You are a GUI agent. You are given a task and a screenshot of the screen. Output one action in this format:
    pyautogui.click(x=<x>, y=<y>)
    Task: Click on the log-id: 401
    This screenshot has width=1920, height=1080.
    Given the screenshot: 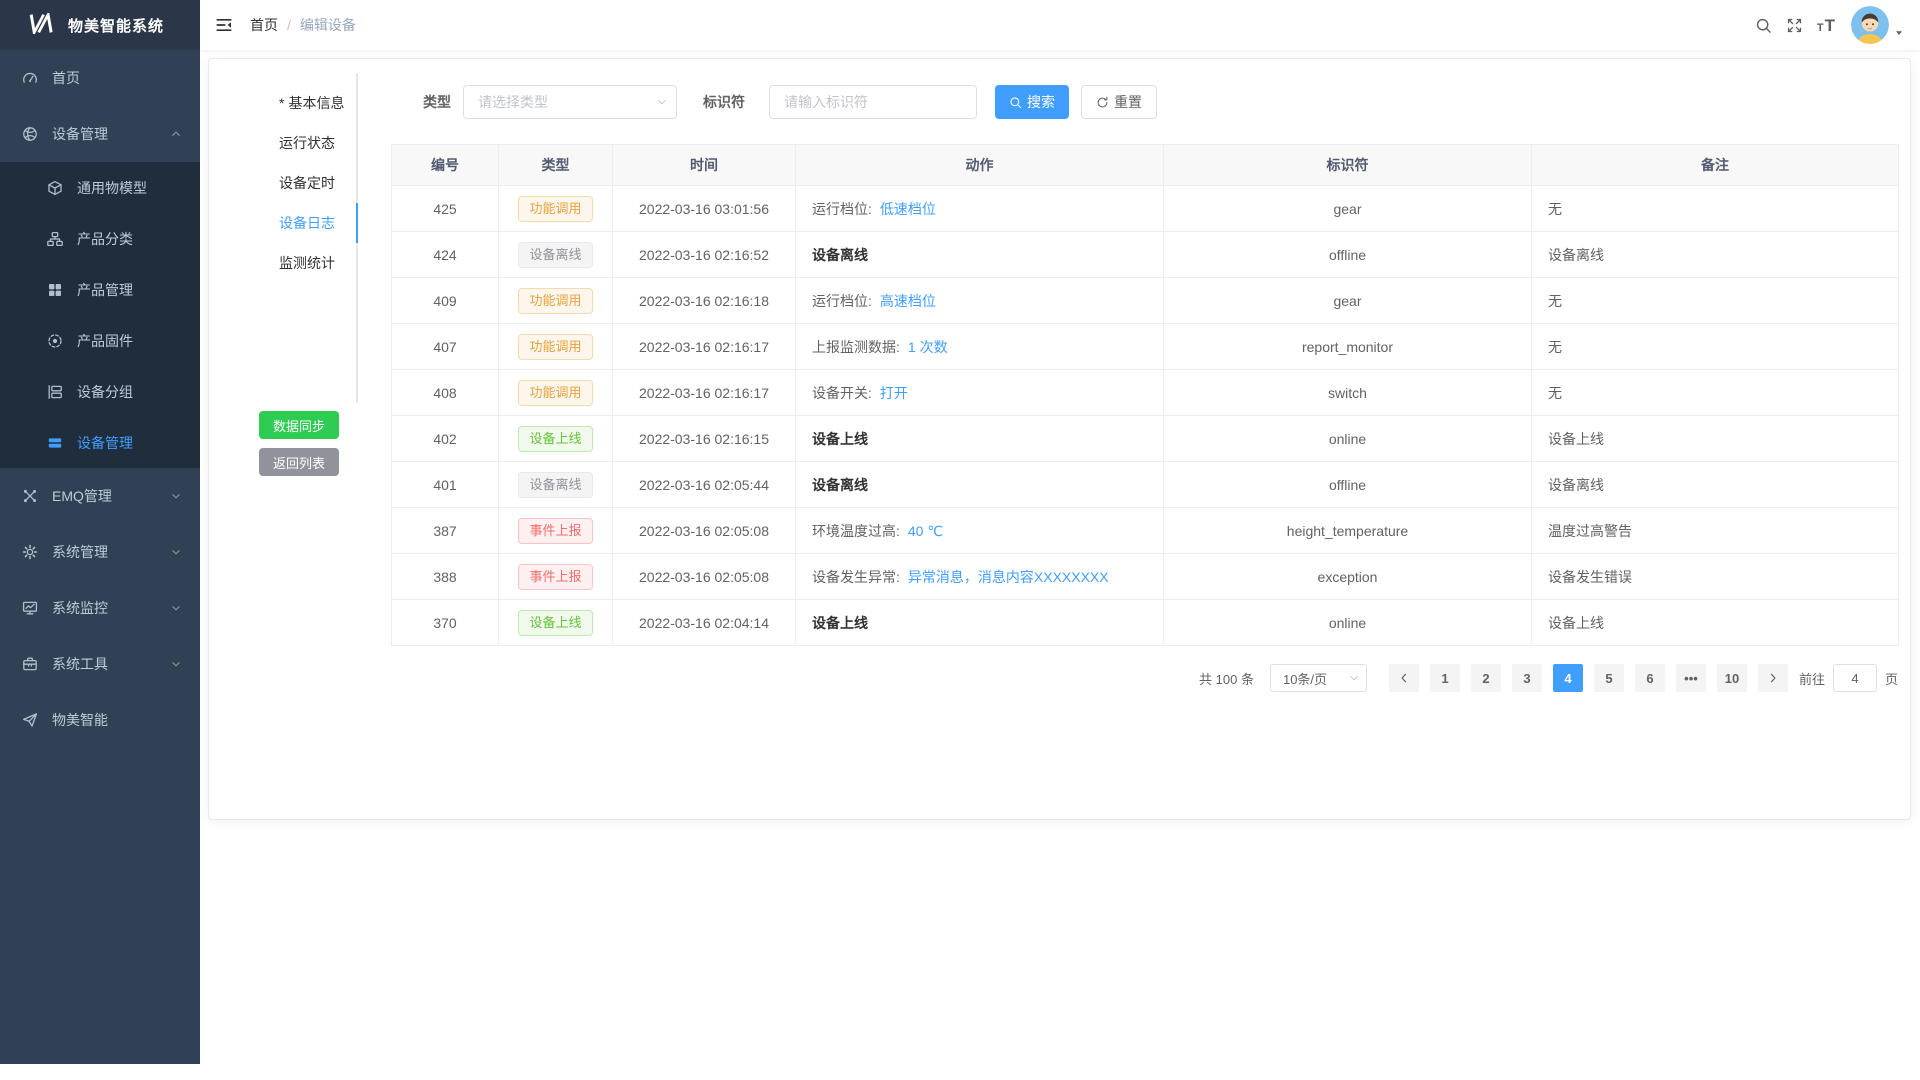 What is the action you would take?
    pyautogui.click(x=445, y=484)
    